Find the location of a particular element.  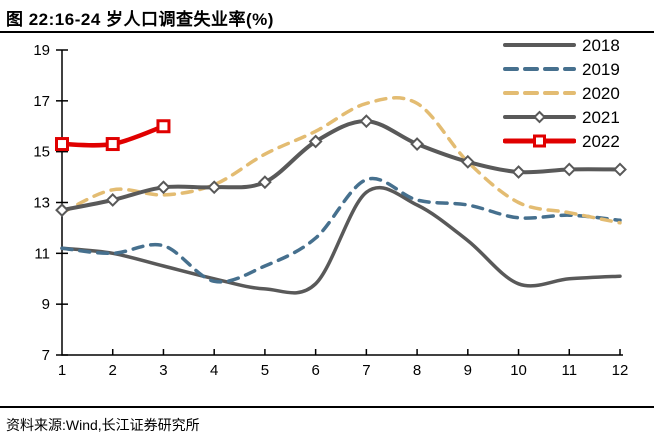

series-2022 is located at coordinates (113, 135).